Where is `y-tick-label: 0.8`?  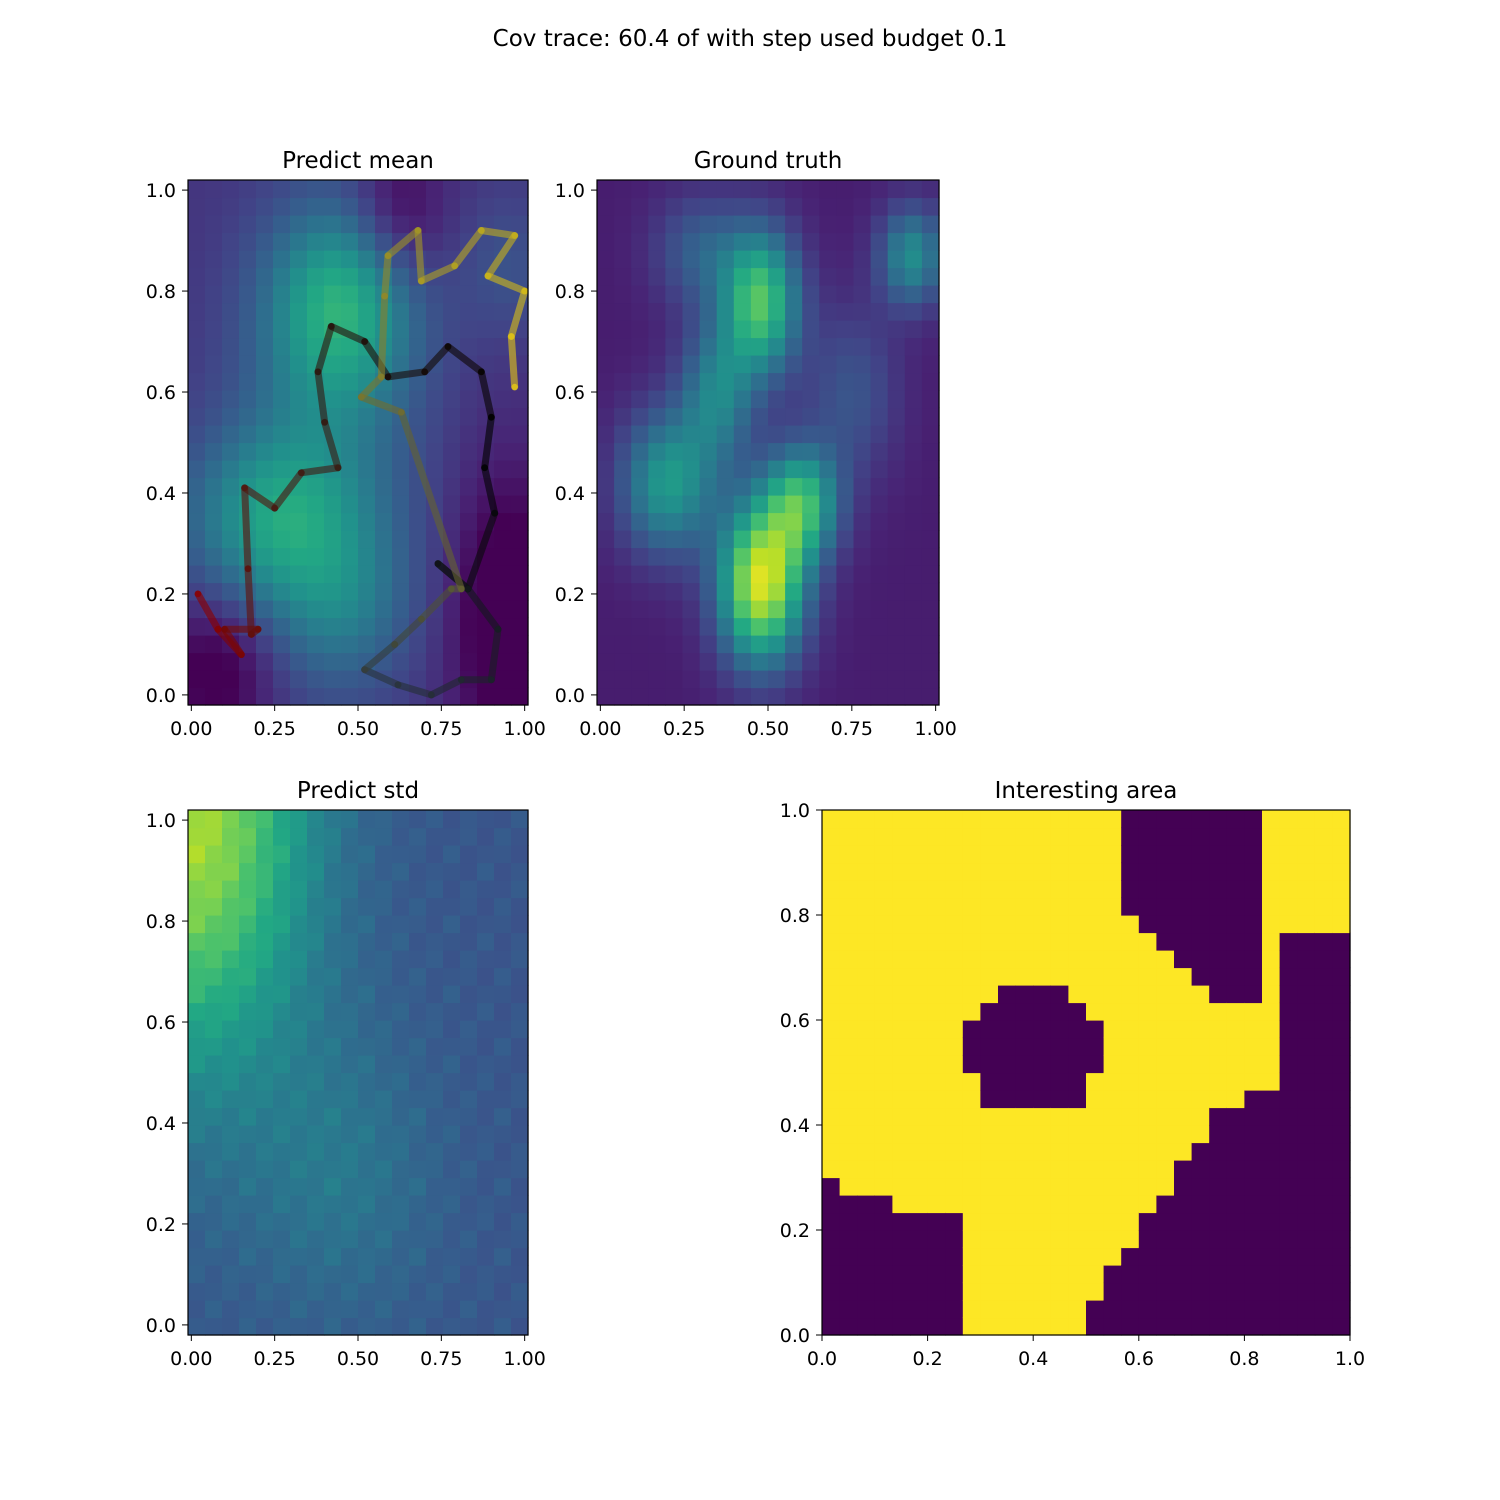 y-tick-label: 0.8 is located at coordinates (570, 292).